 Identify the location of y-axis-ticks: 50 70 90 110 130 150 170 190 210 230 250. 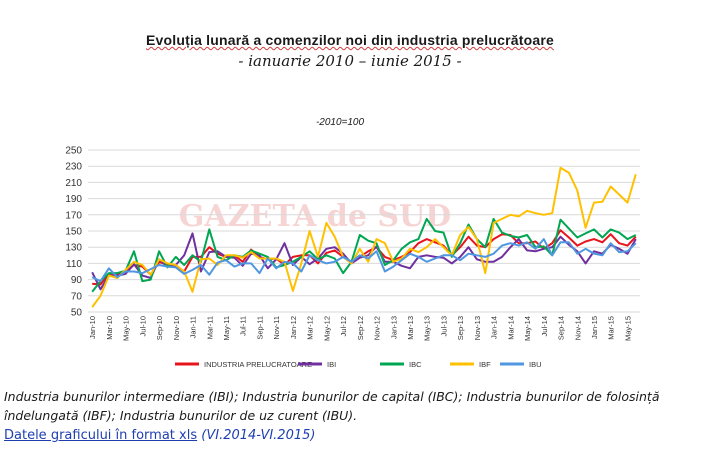
(73, 232).